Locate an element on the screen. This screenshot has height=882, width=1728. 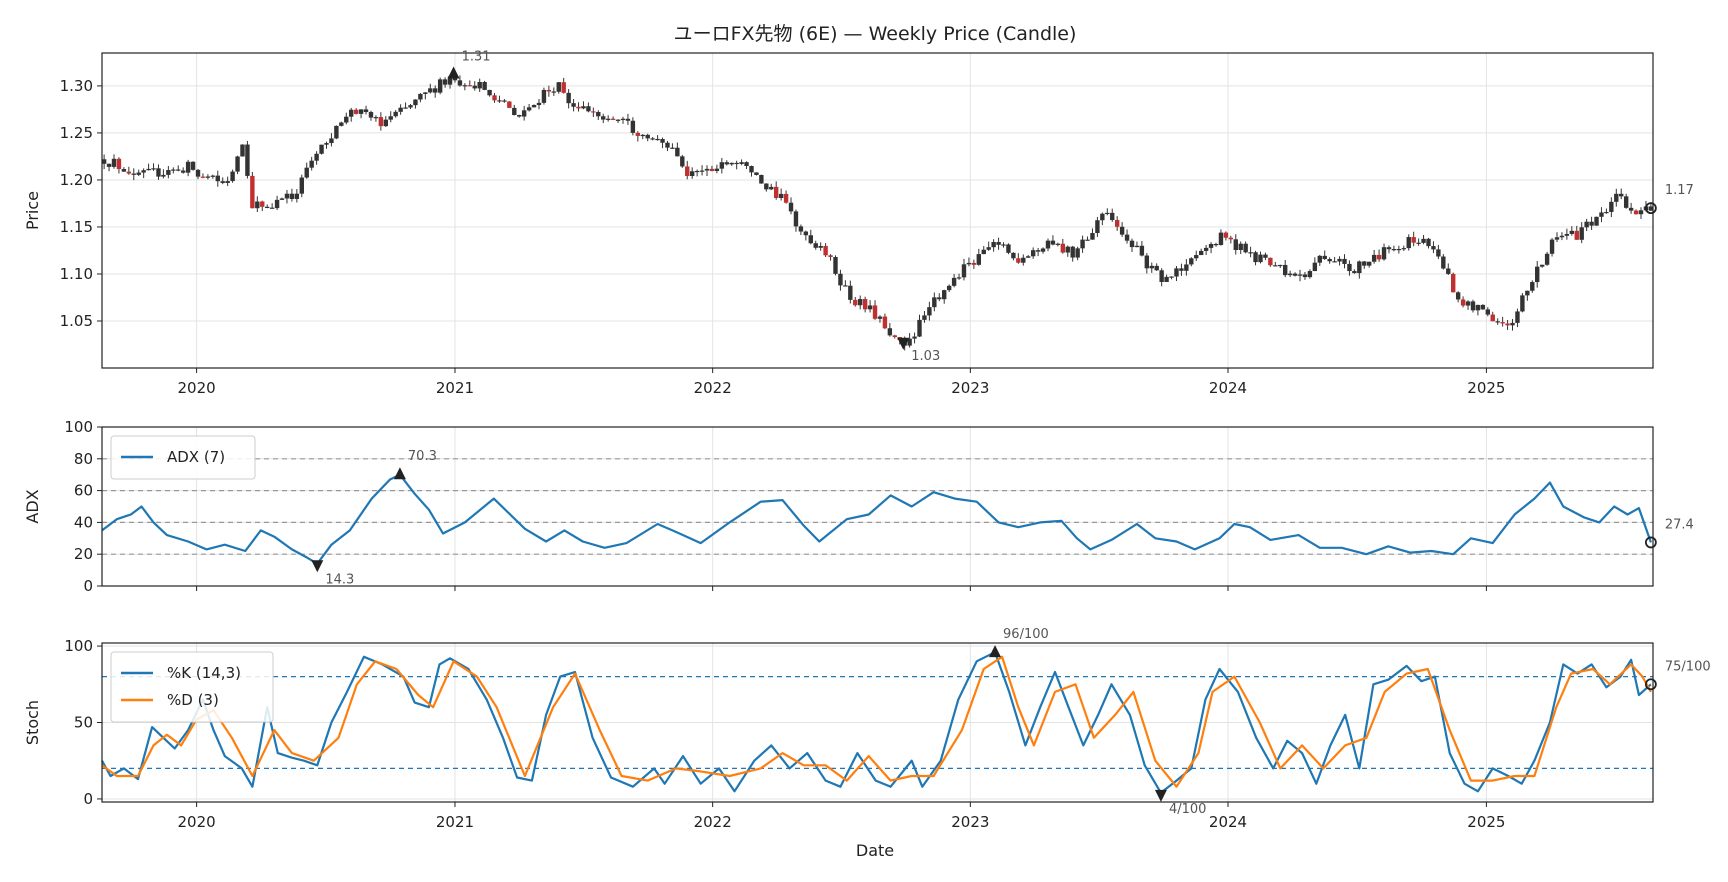
y-tick-label: 1.20 is located at coordinates (76, 180).